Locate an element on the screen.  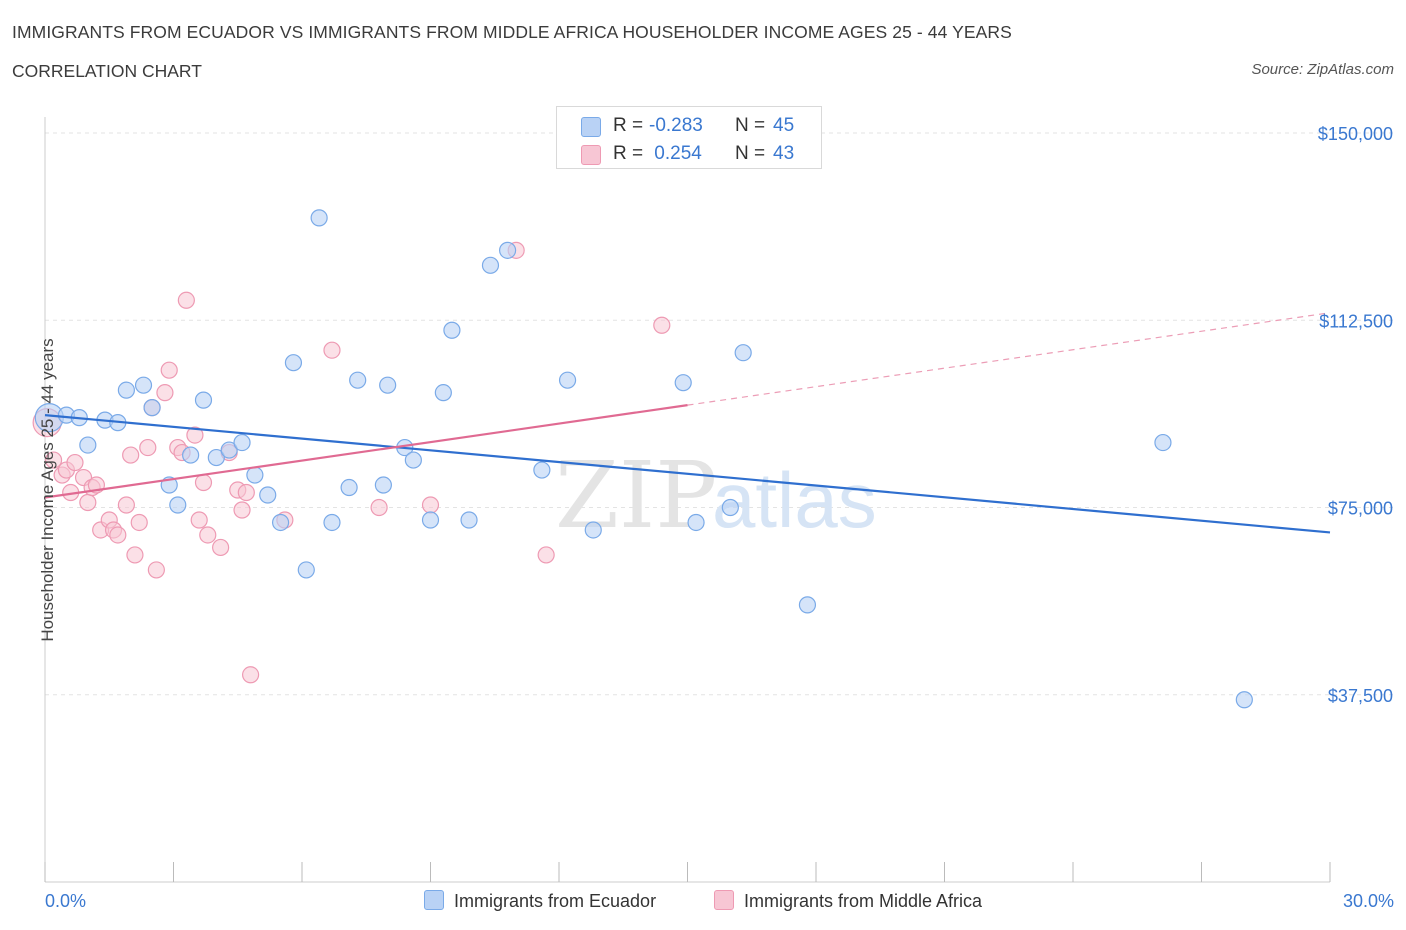
legend-r-value: 0.254 is located at coordinates (675, 153).